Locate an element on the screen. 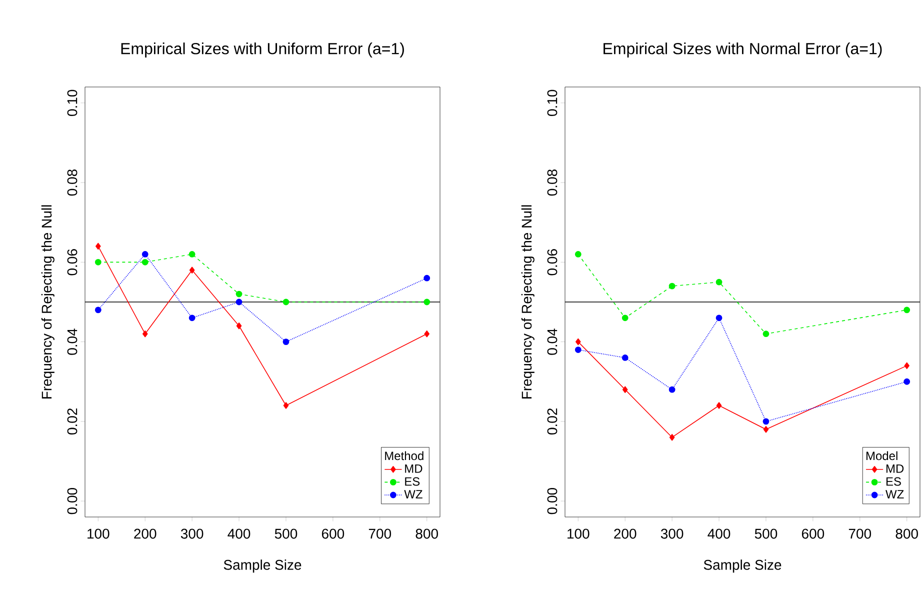 Image resolution: width=924 pixels, height=604 pixels. legend-title: Model is located at coordinates (882, 455).